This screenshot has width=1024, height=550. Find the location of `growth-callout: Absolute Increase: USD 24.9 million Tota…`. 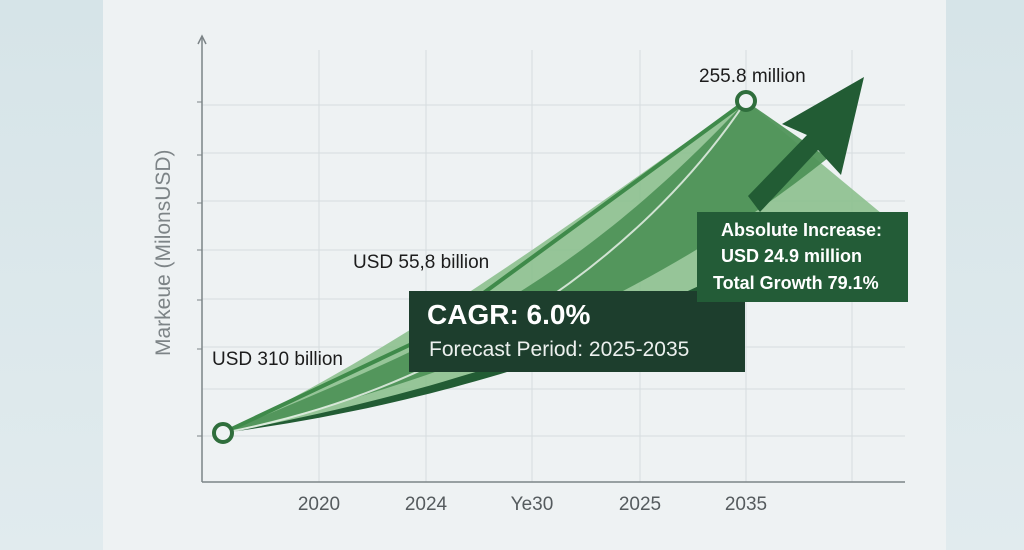

growth-callout: Absolute Increase: USD 24.9 million Tota… is located at coordinates (802, 257).